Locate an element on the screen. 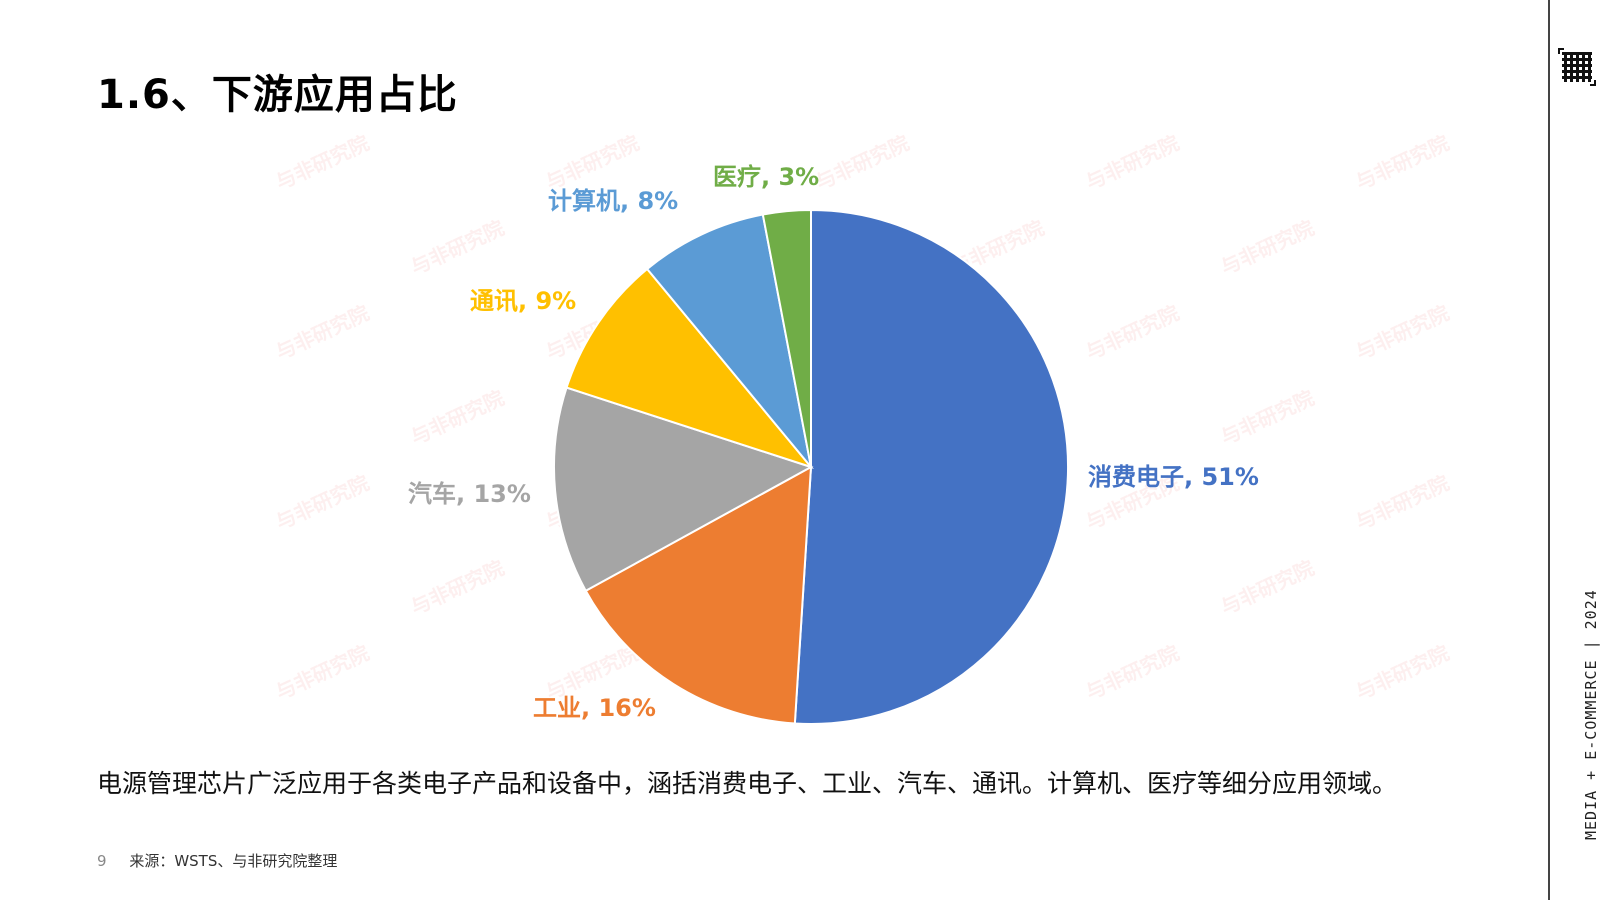 This screenshot has width=1600, height=900. pie-label-3: 汽车, 13% is located at coordinates (469, 494).